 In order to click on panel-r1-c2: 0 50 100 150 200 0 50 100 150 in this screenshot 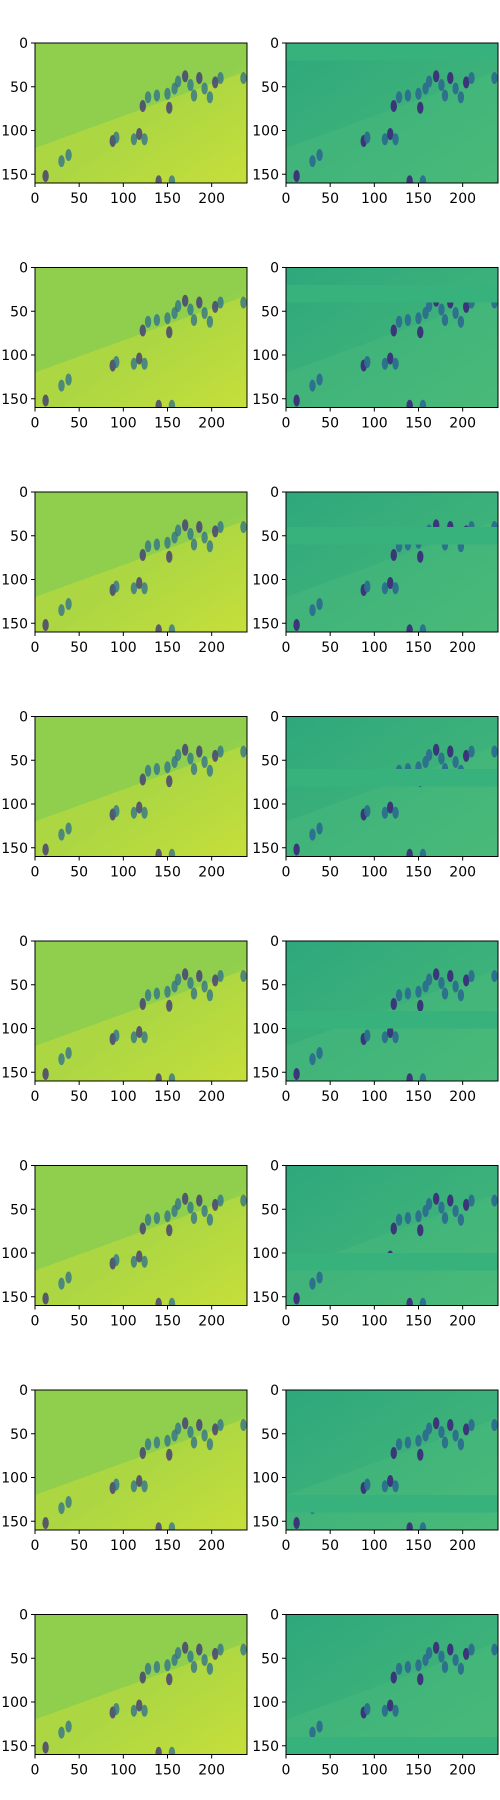, I will do `click(375, 121)`.